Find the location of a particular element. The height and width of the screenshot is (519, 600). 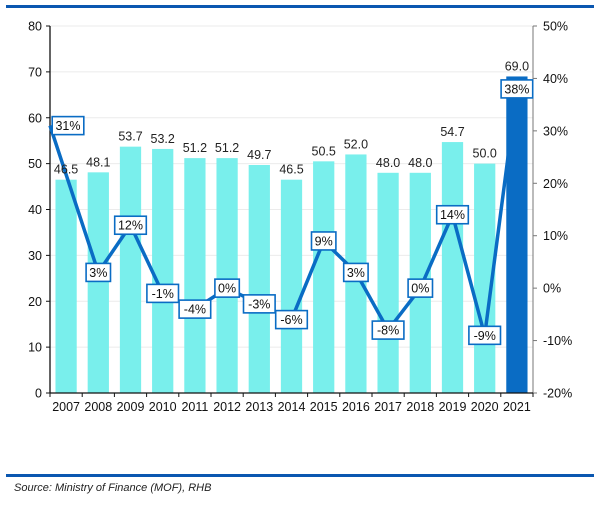

pct-label: -6% is located at coordinates (291, 320).